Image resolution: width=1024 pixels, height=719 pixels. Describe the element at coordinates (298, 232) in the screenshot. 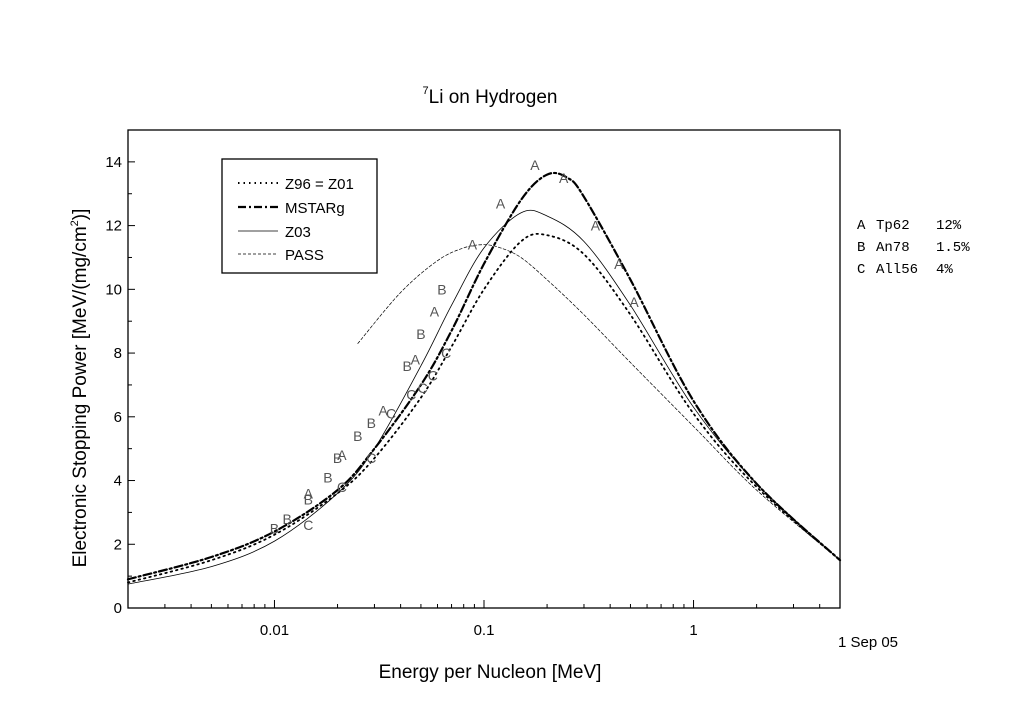

I see `legend-label-z03: Z03` at that location.